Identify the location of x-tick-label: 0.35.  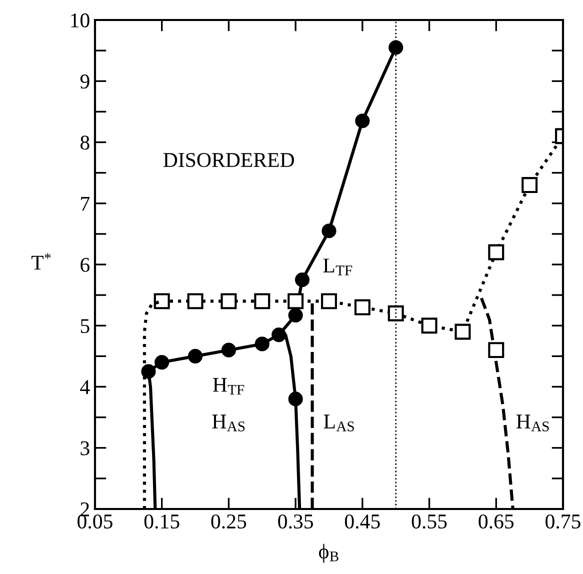
(295, 521).